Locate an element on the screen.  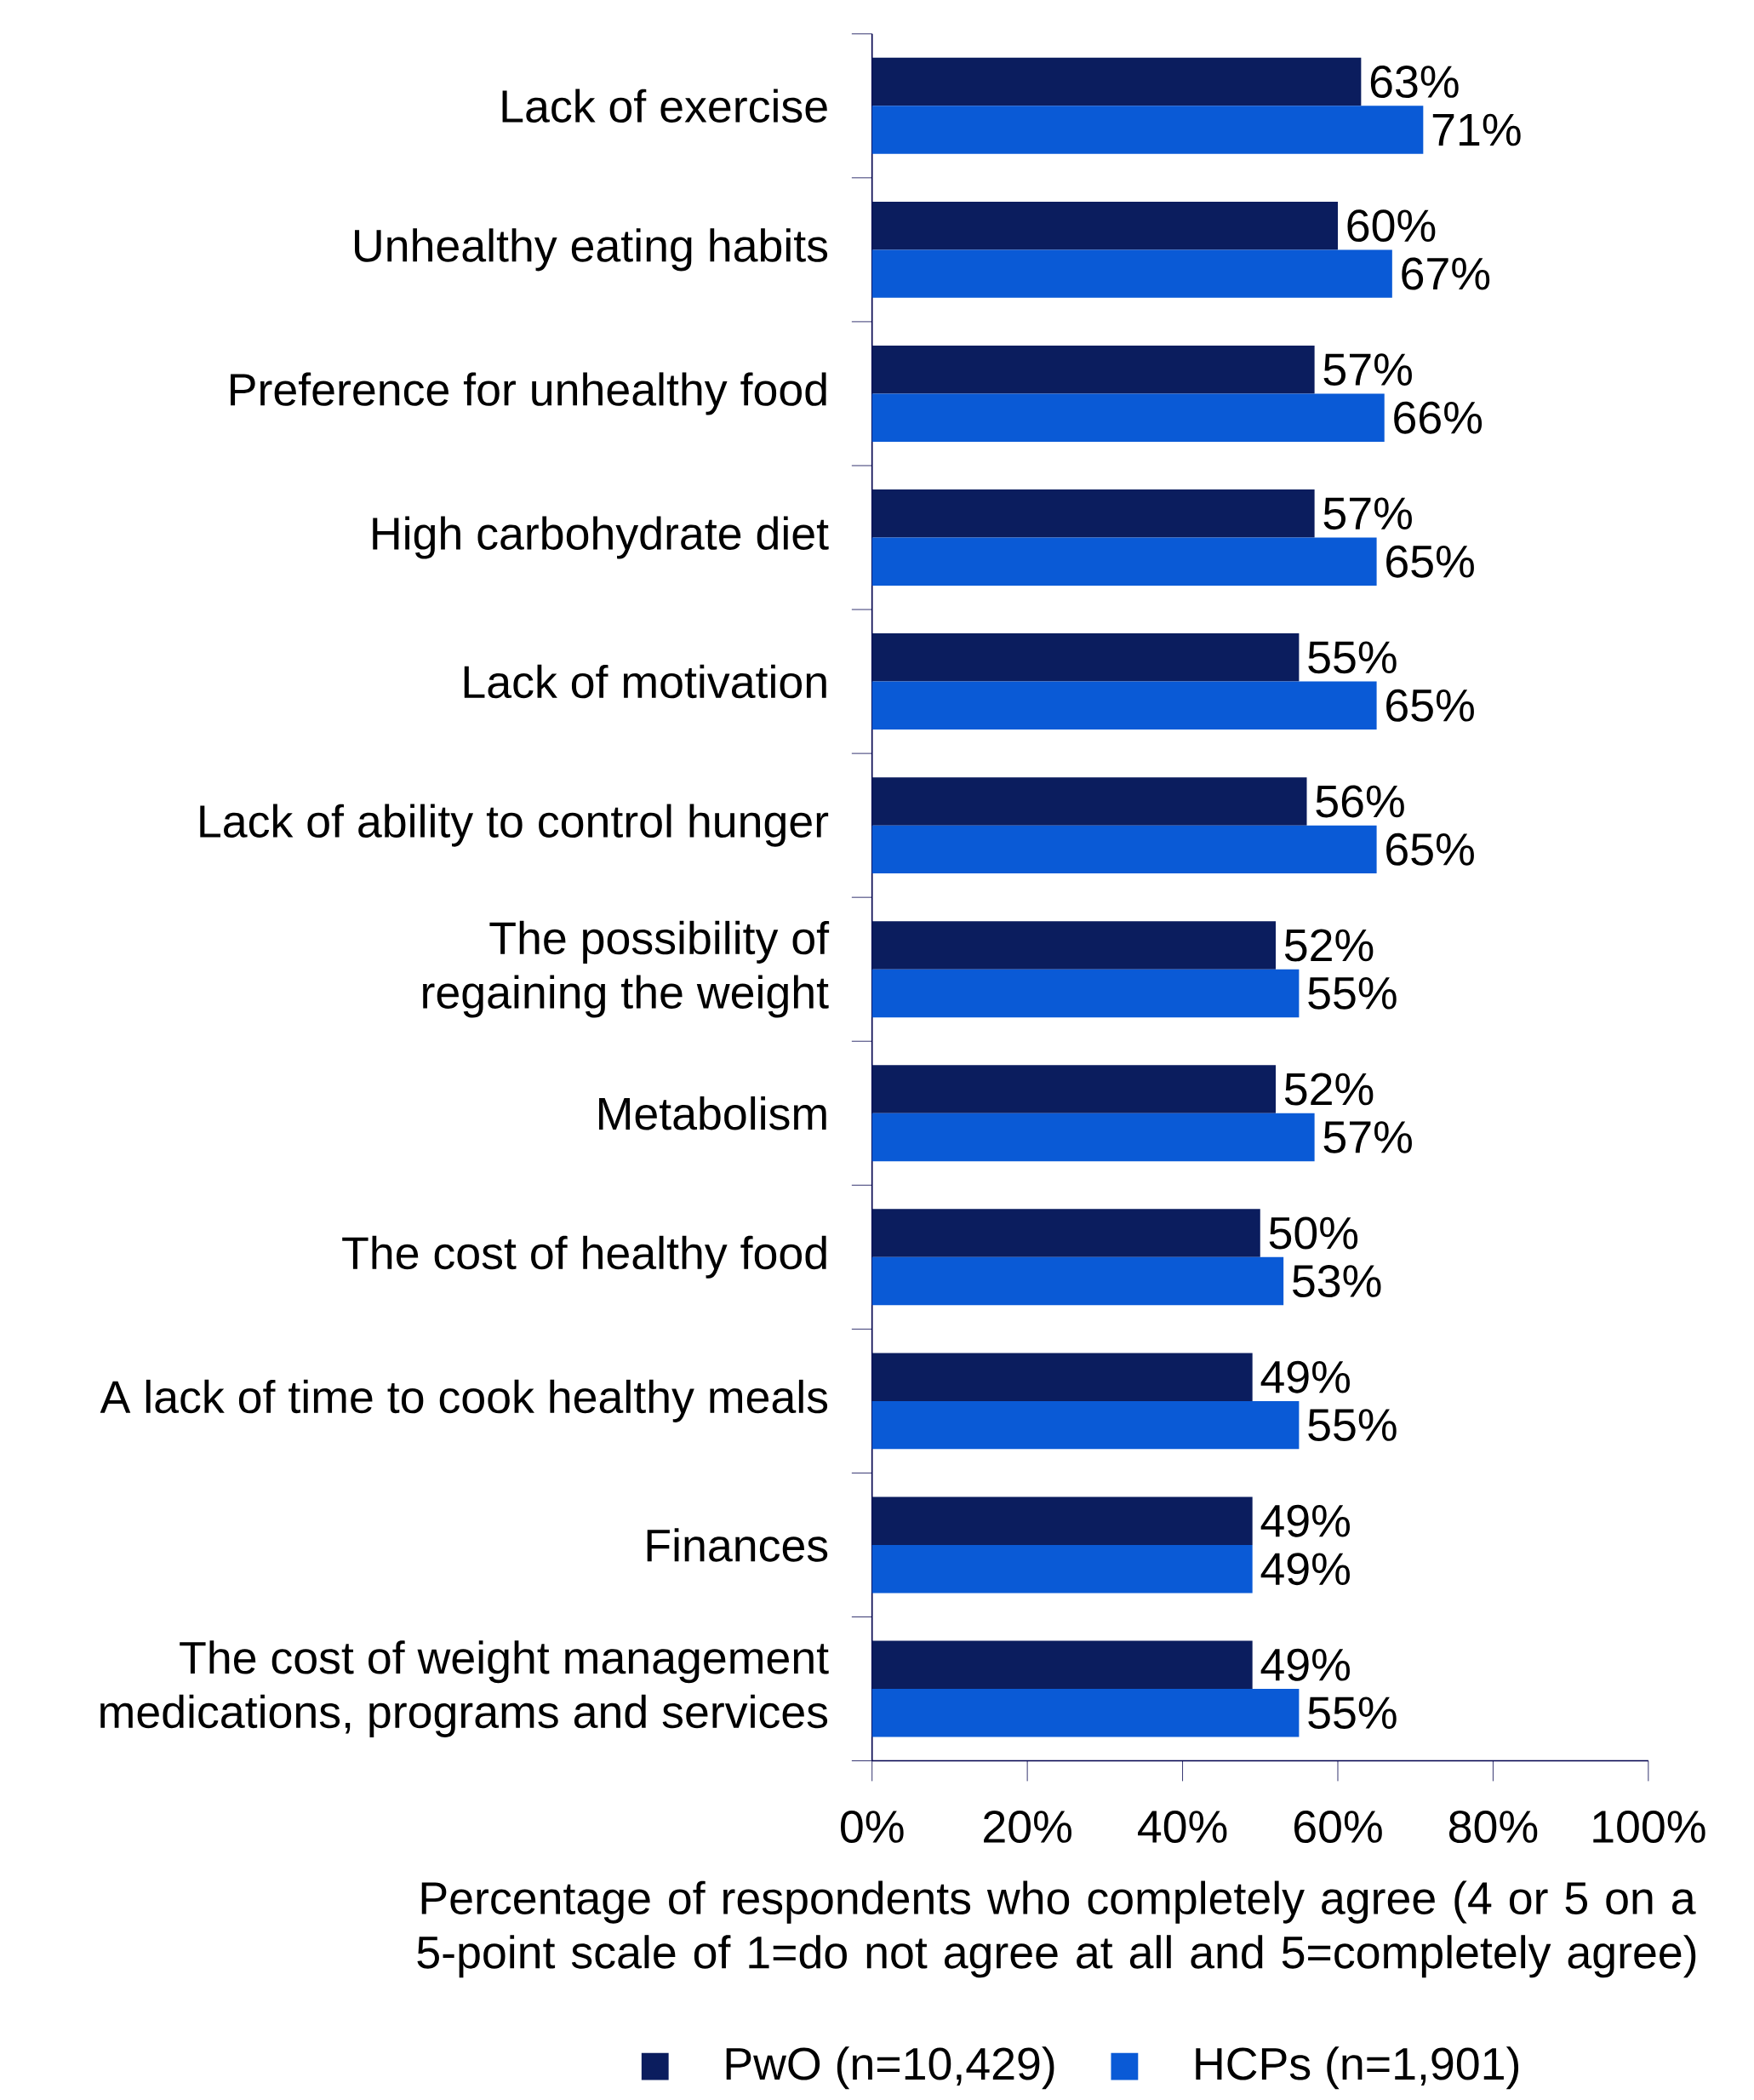
y-tick-label: High carbohydrate diet is located at coordinates (601, 537).